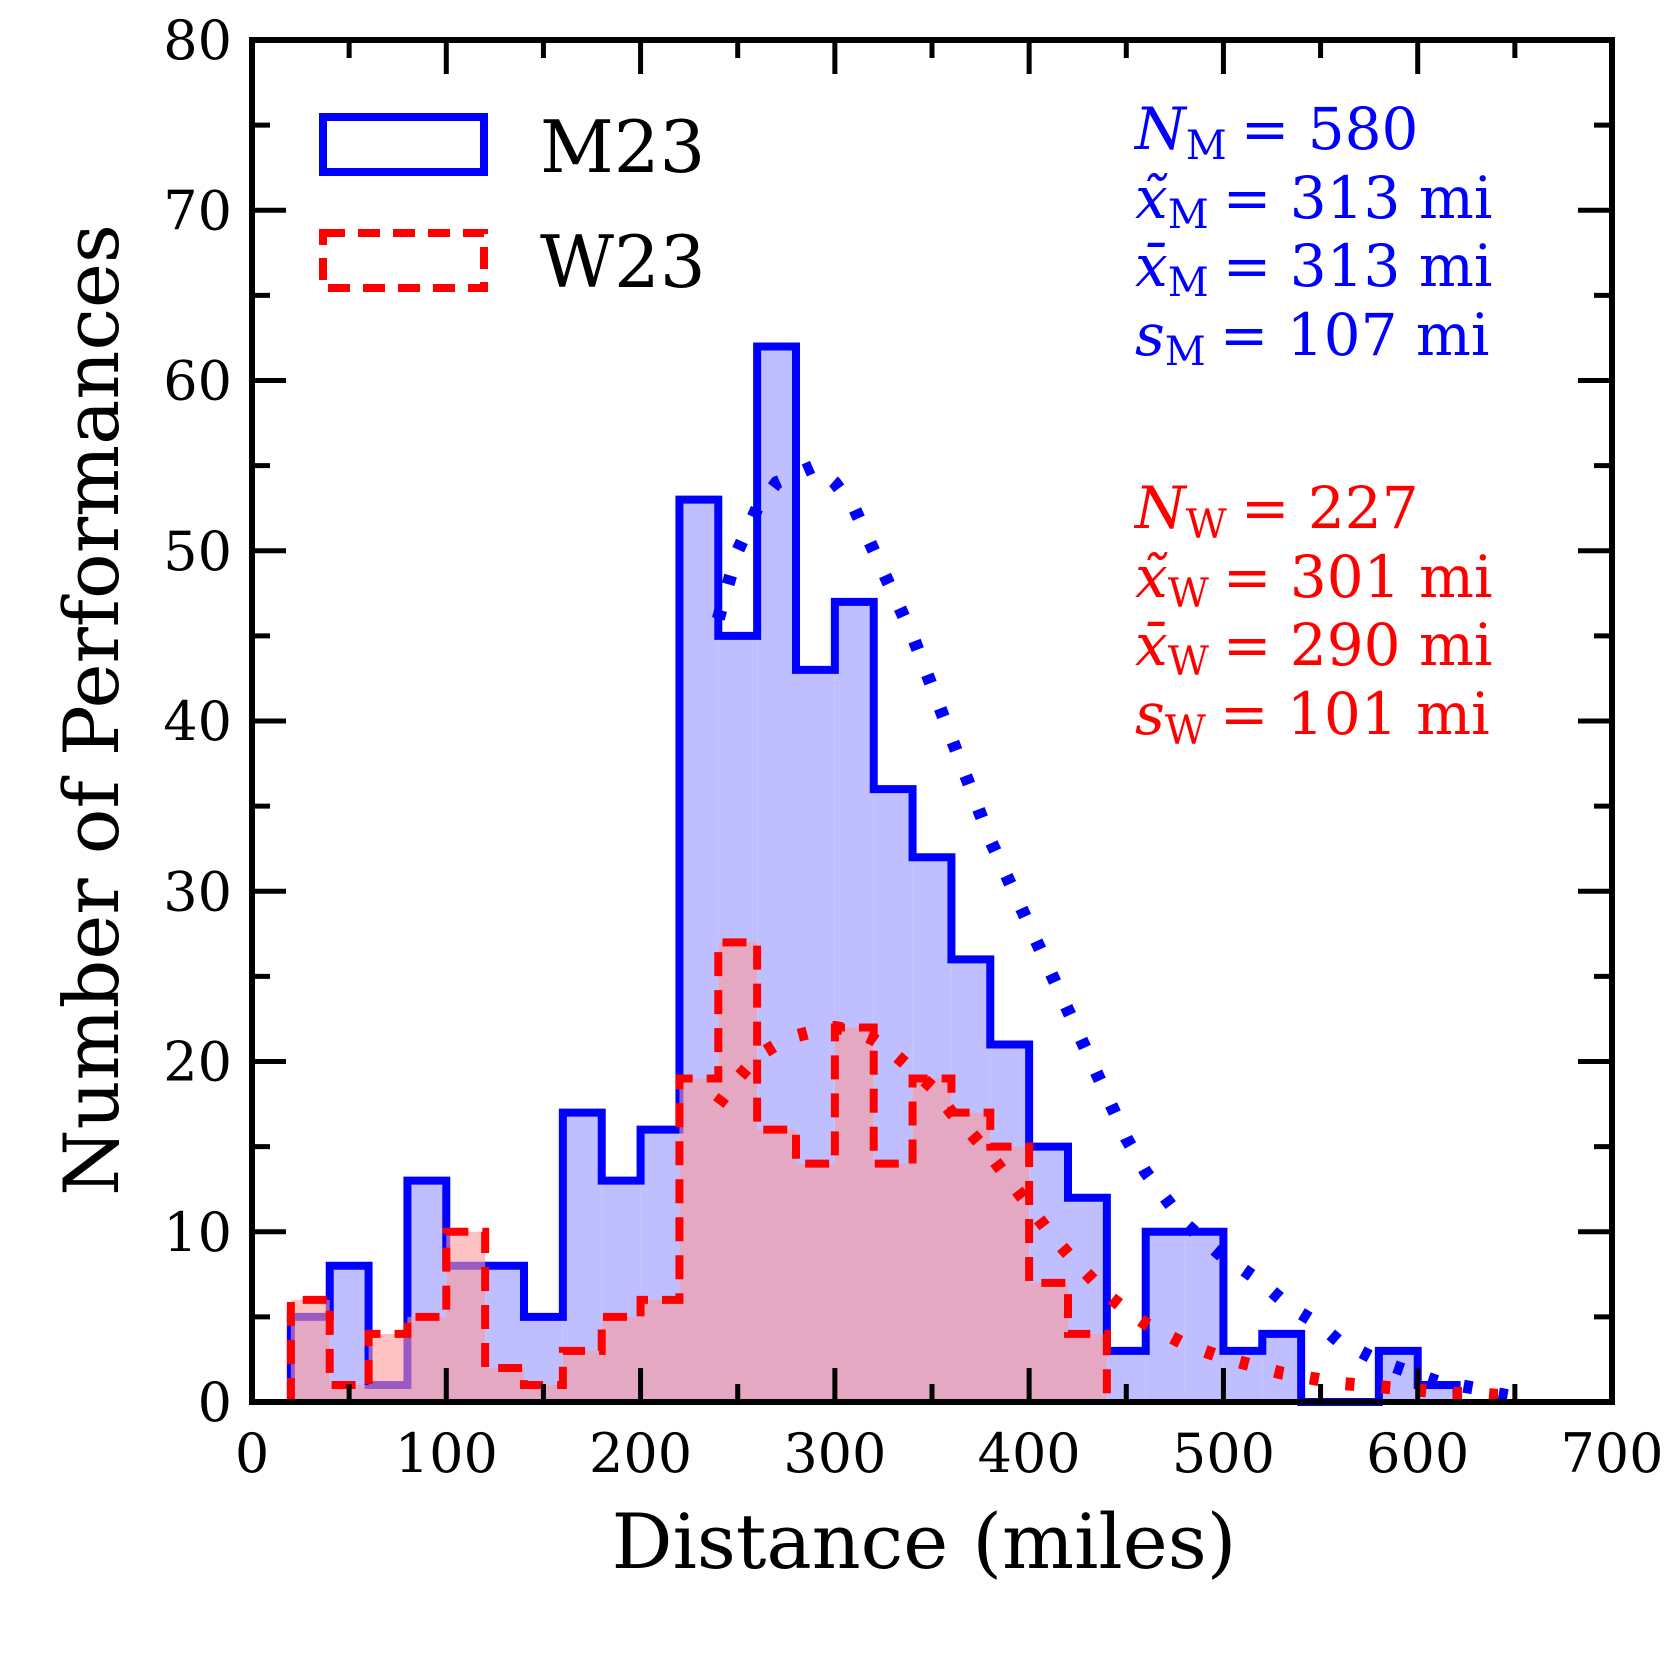  What do you see at coordinates (91, 710) in the screenshot?
I see `y-axis-label: Number of Performances` at bounding box center [91, 710].